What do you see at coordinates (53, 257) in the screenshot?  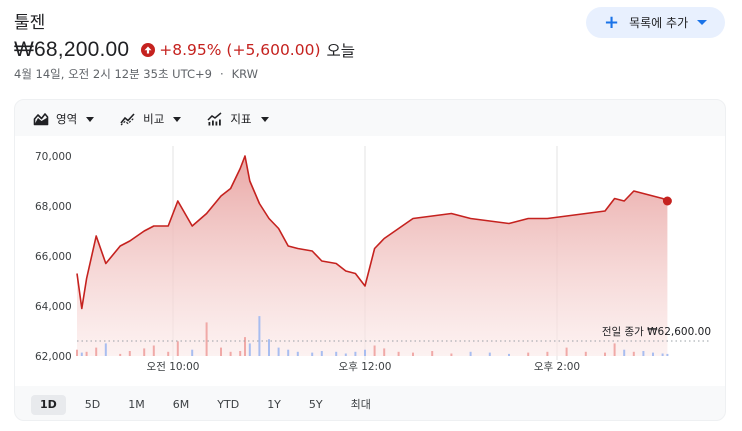 I see `y-tick-label: 66,000` at bounding box center [53, 257].